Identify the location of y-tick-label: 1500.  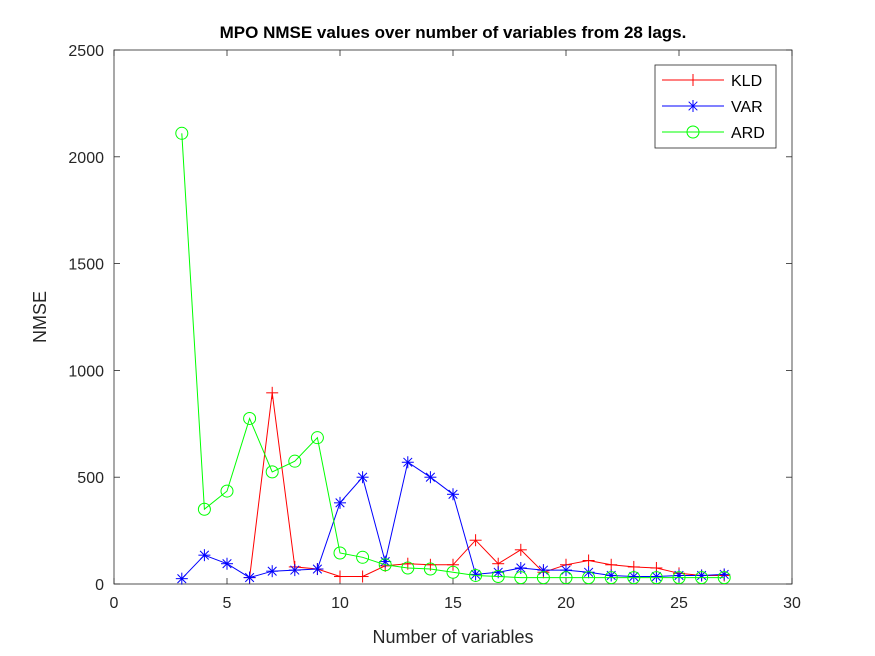
(86, 265).